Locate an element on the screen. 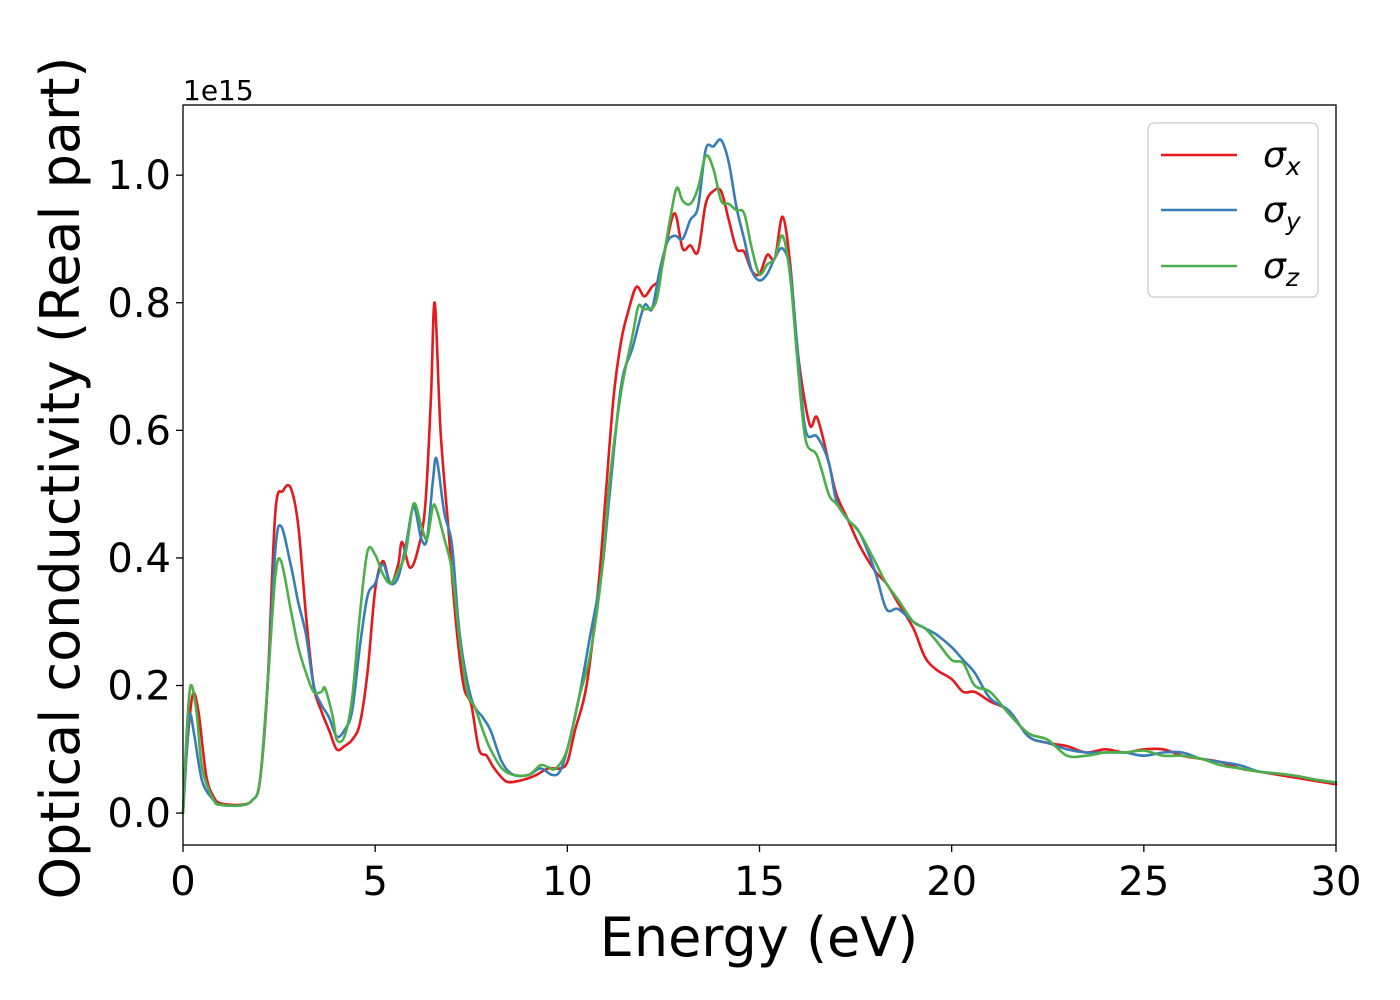 This screenshot has height=1000, width=1400. y-offset-label: 1e15 is located at coordinates (218, 90).